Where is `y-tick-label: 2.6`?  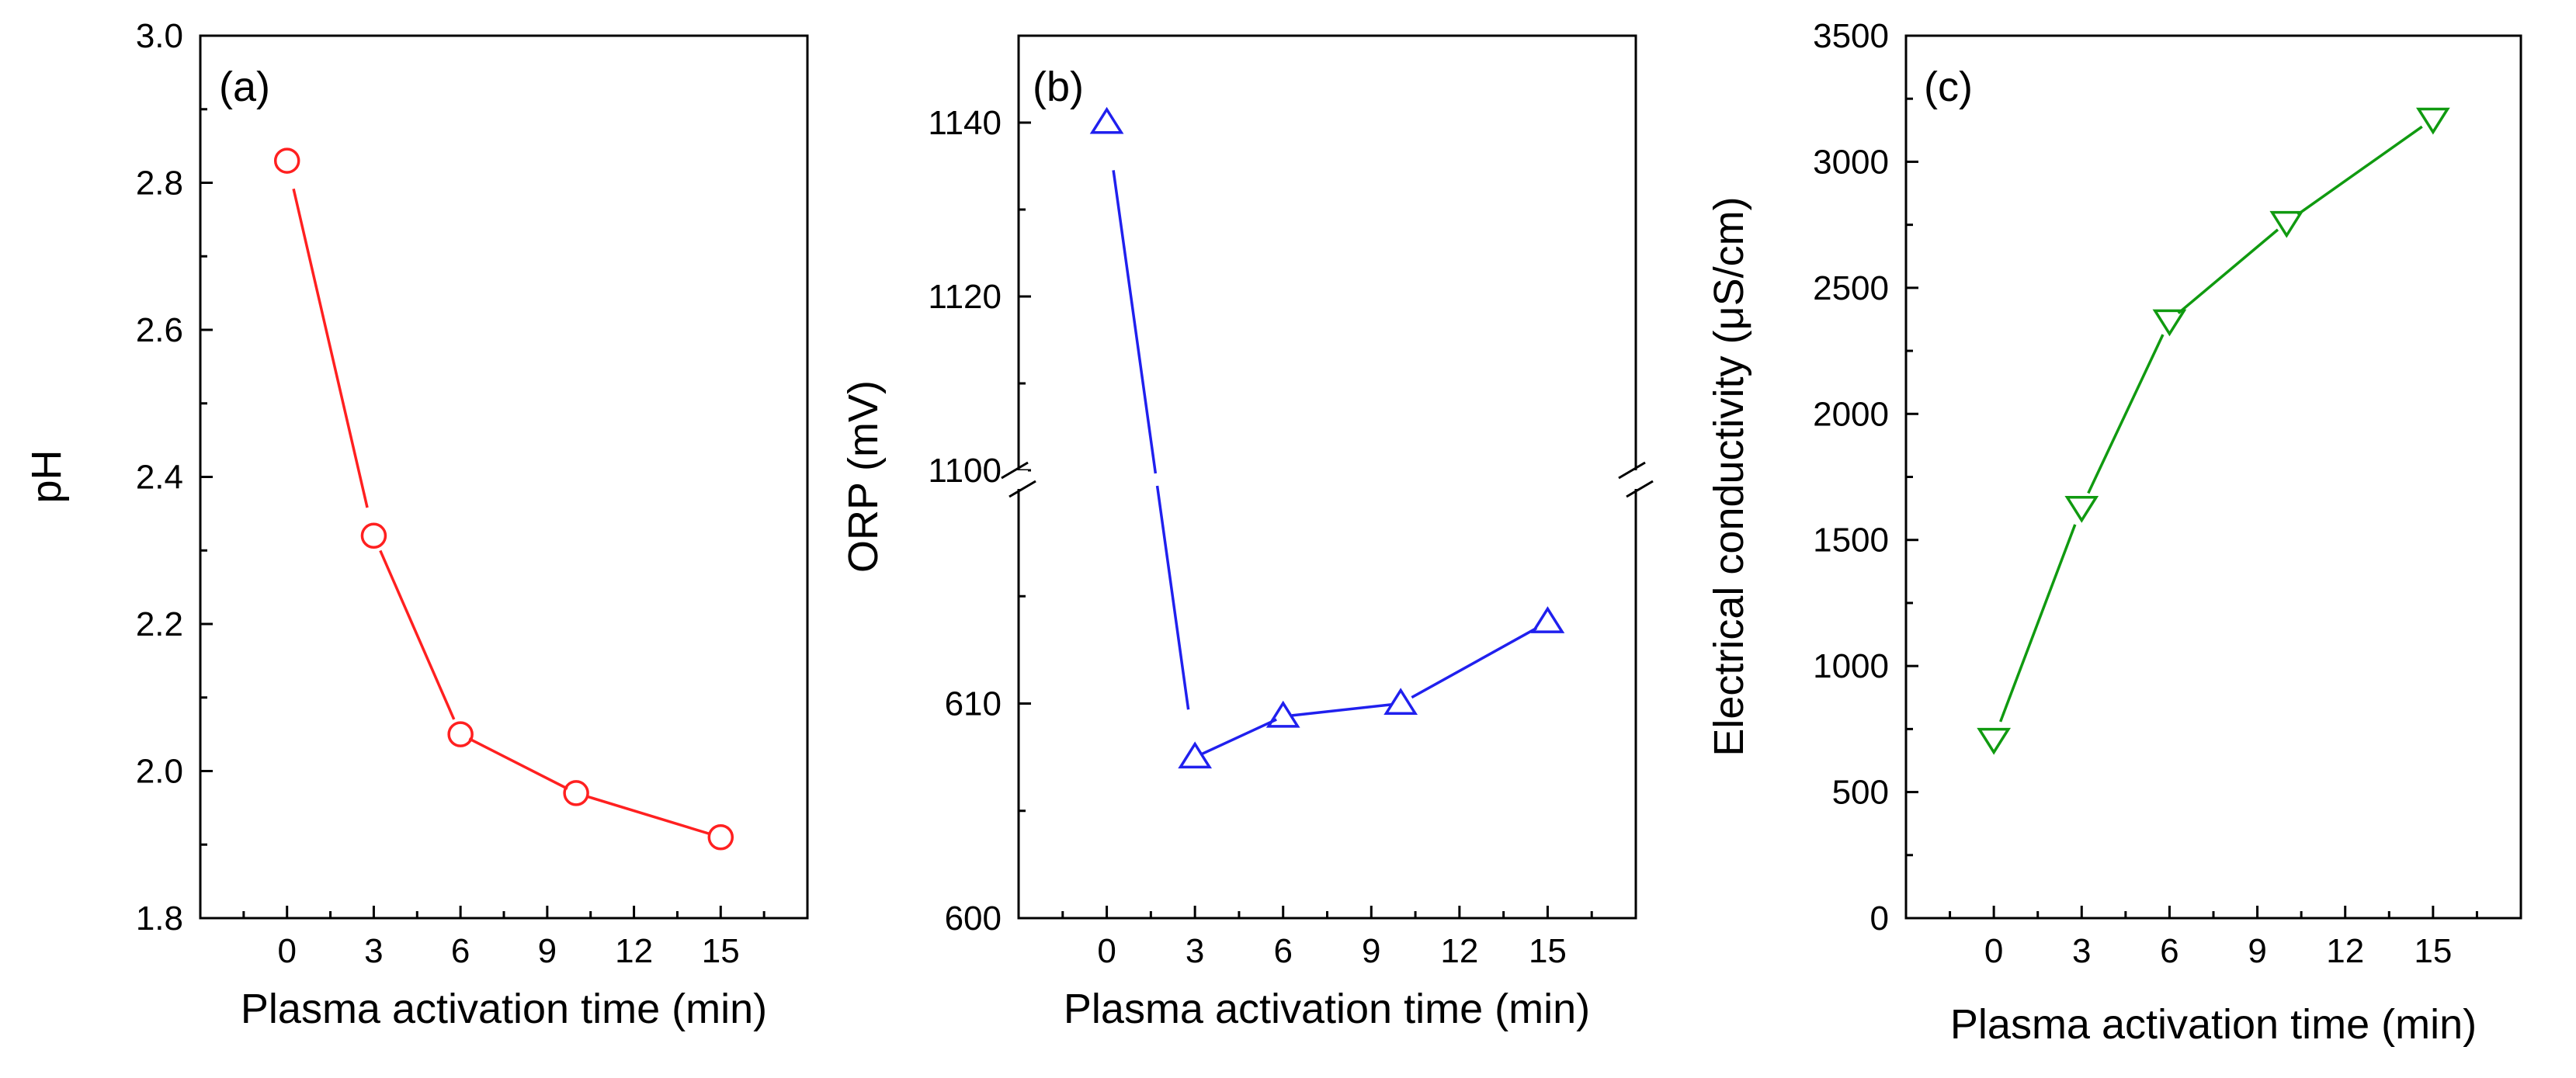
y-tick-label: 2.6 is located at coordinates (159, 330).